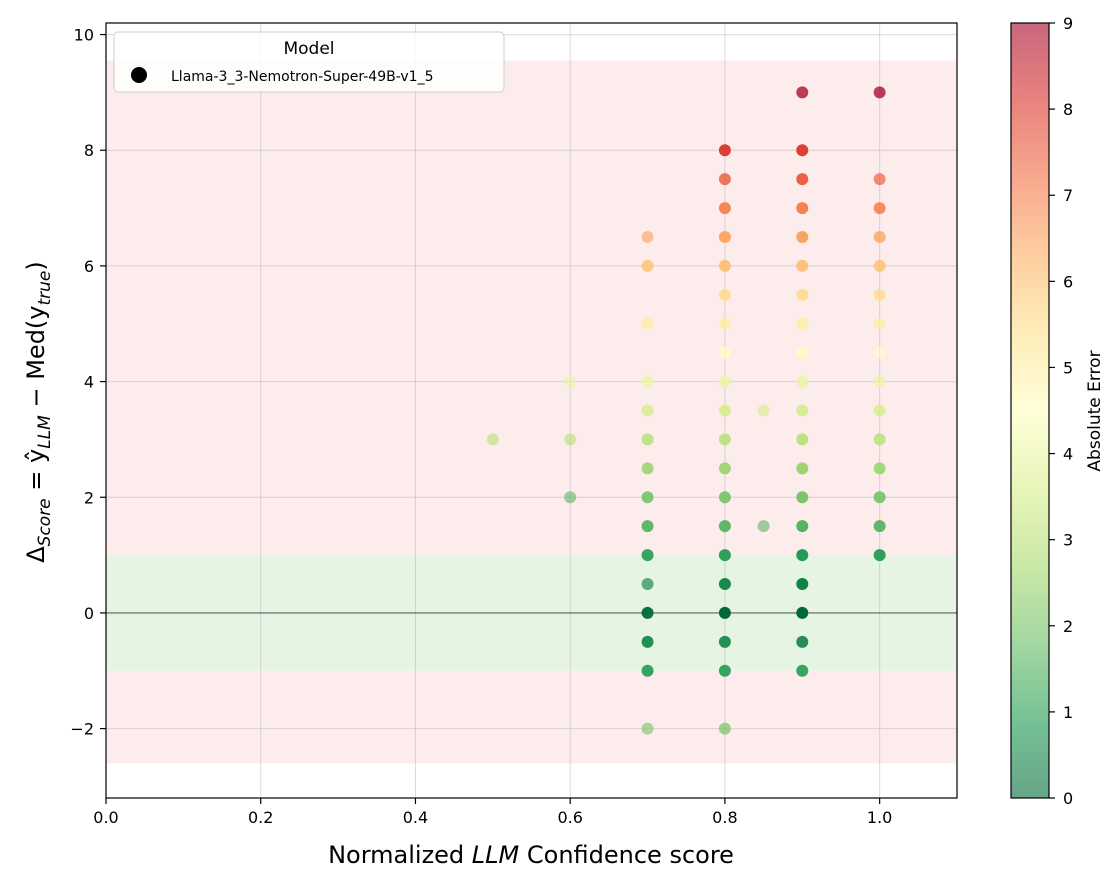 This screenshot has width=1120, height=885. What do you see at coordinates (105, 817) in the screenshot?
I see `x-tick-label: 0.0` at bounding box center [105, 817].